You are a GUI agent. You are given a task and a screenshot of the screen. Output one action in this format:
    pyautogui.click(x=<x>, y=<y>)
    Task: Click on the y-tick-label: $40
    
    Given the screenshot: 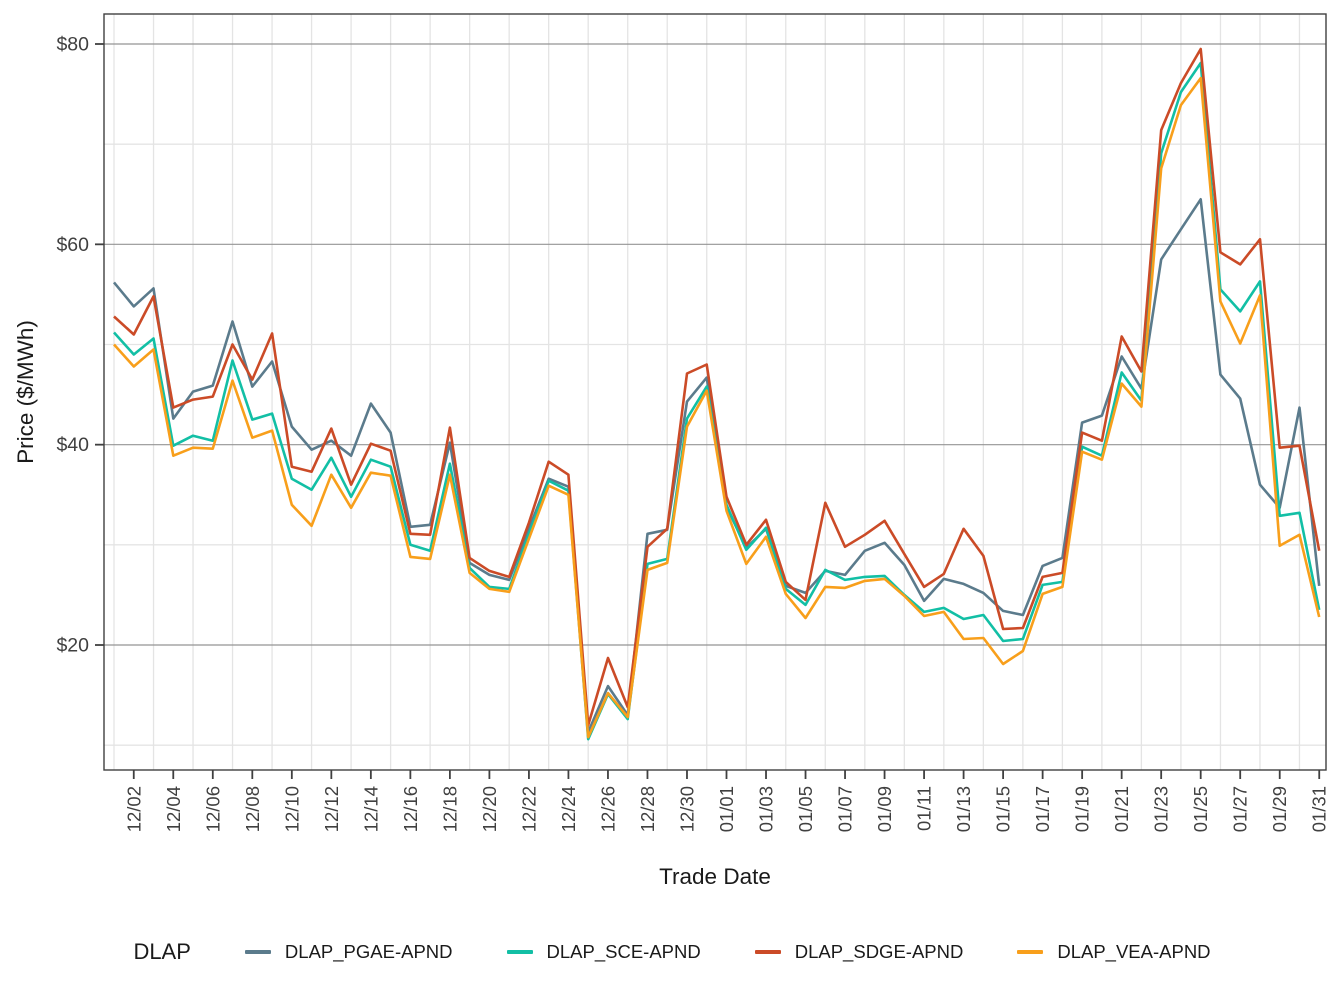 What is the action you would take?
    pyautogui.click(x=72, y=445)
    